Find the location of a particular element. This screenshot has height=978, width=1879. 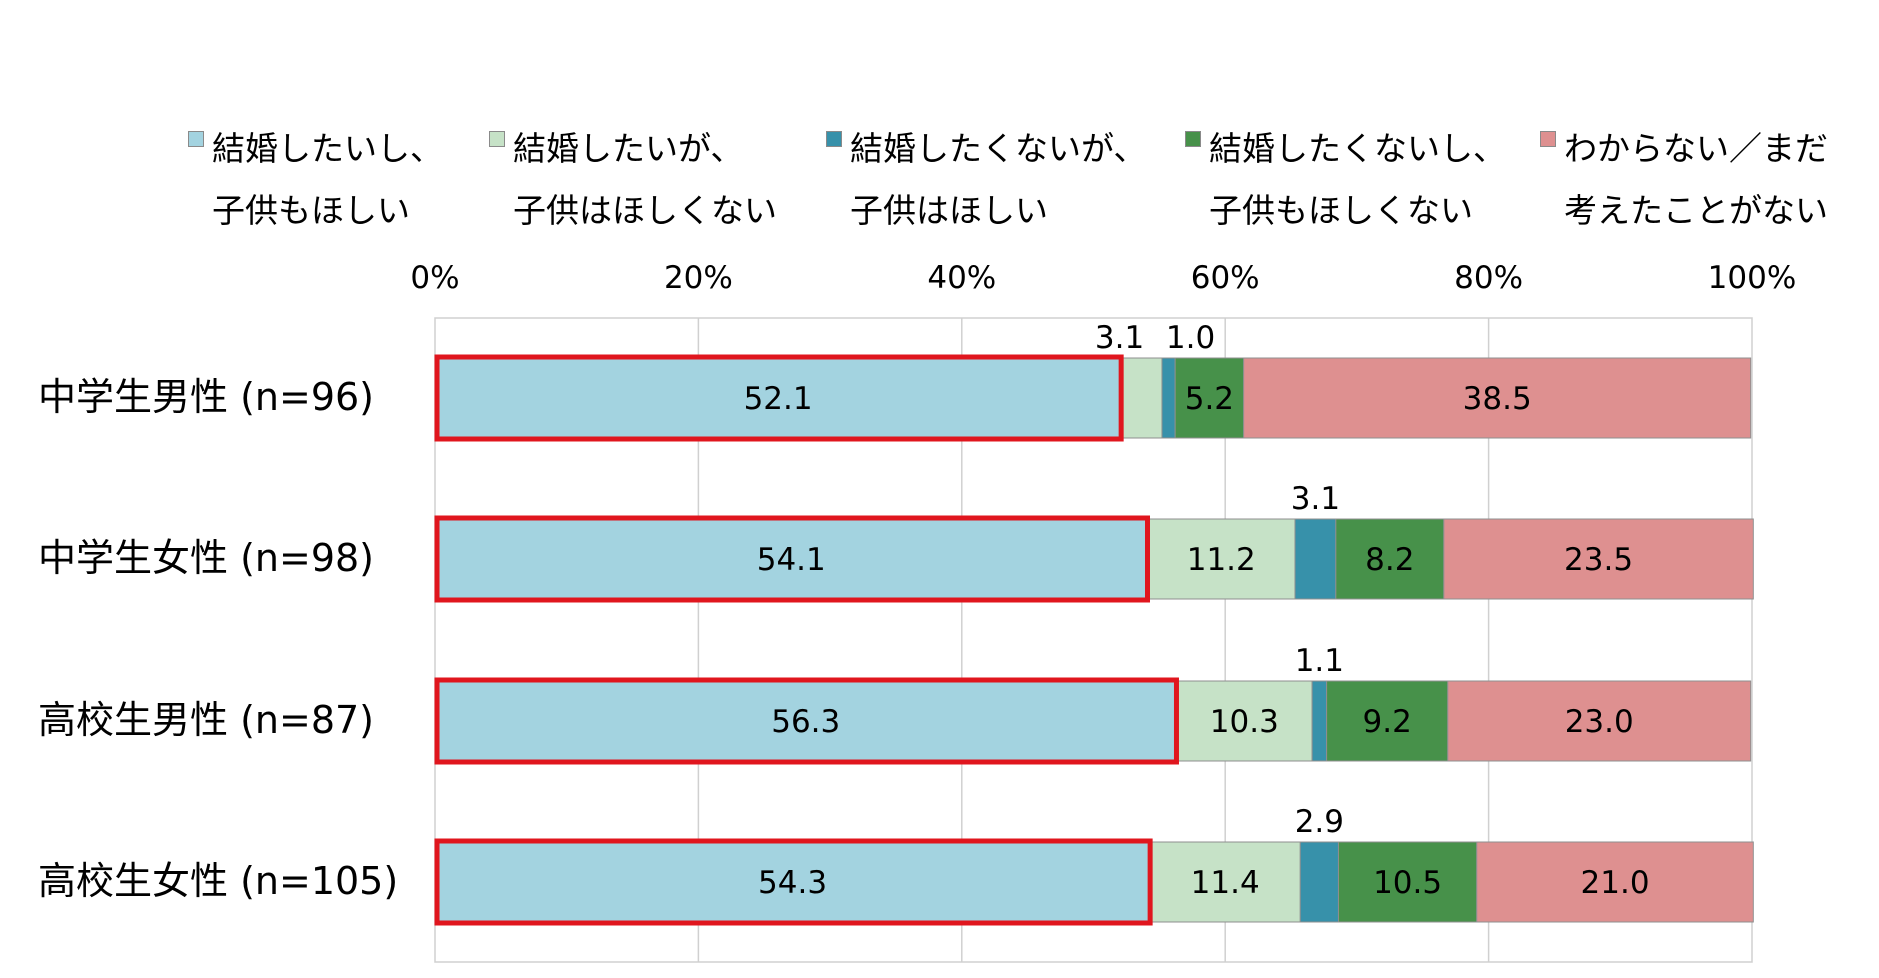

legend-label: 結婚したくないし、 is located at coordinates (1357, 148).